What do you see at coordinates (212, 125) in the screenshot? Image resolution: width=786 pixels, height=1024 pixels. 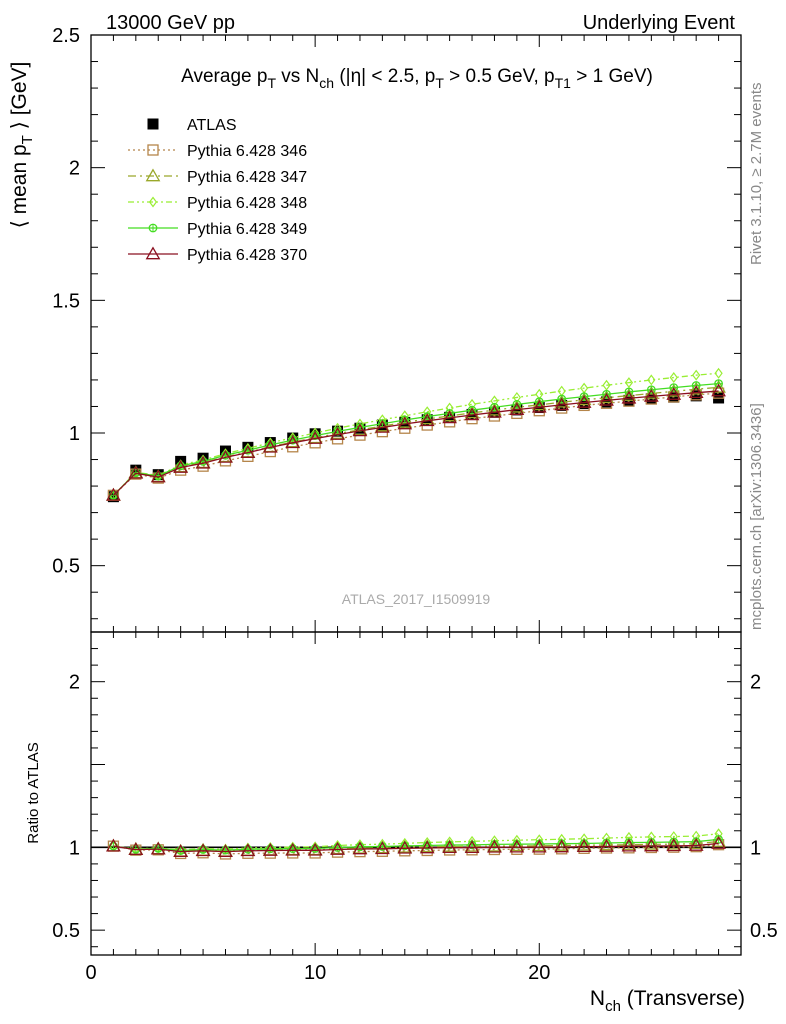 I see `legend-label: ATLAS` at bounding box center [212, 125].